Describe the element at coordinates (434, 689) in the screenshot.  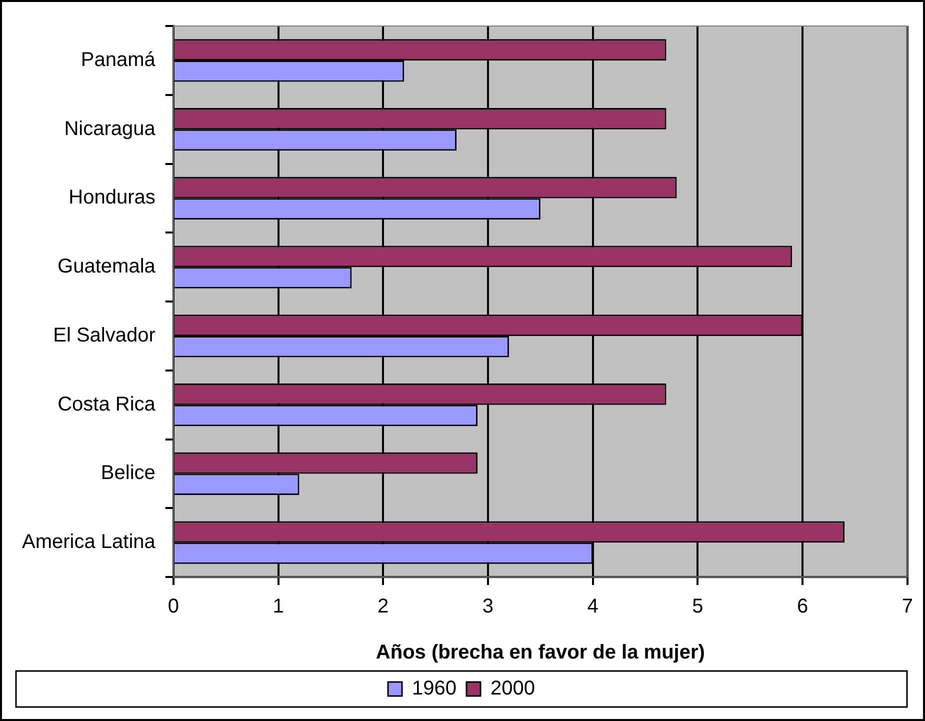
I see `legend-label: 1960` at that location.